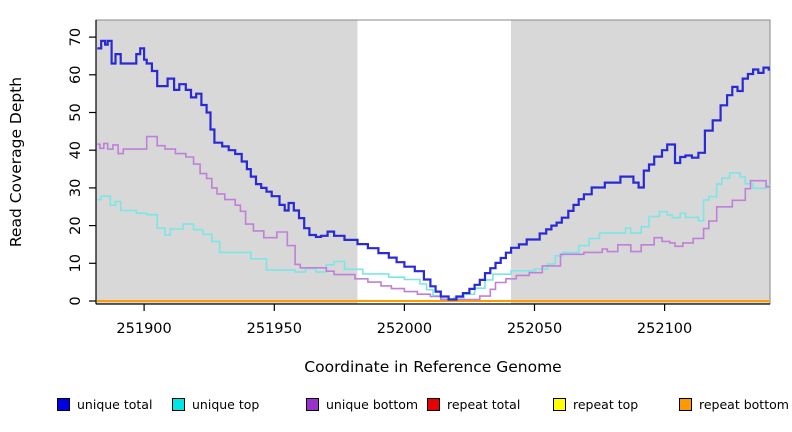 The width and height of the screenshot is (792, 432). Describe the element at coordinates (312, 404) in the screenshot. I see `legend-swatch-unique-bottom` at that location.